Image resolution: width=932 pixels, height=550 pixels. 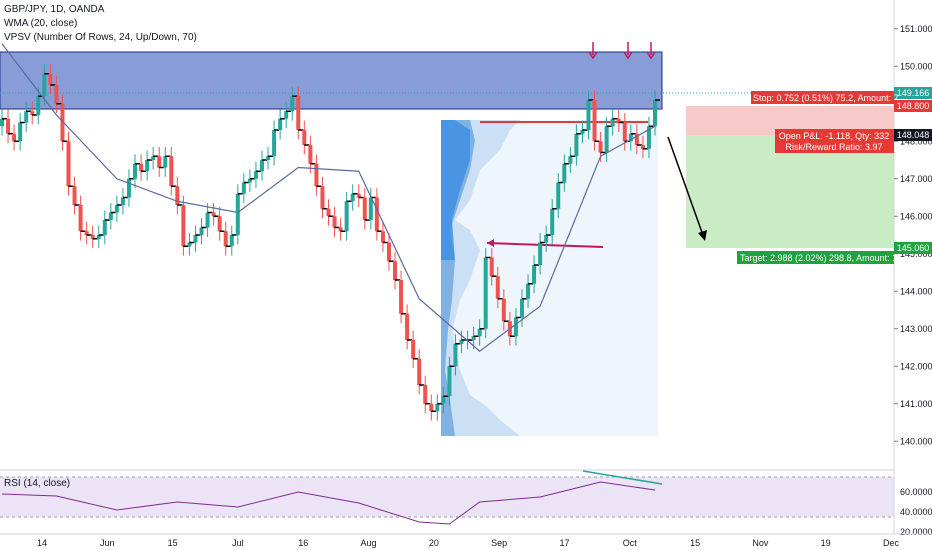 I want to click on current-price-tag-text: 149.166, so click(x=913, y=93).